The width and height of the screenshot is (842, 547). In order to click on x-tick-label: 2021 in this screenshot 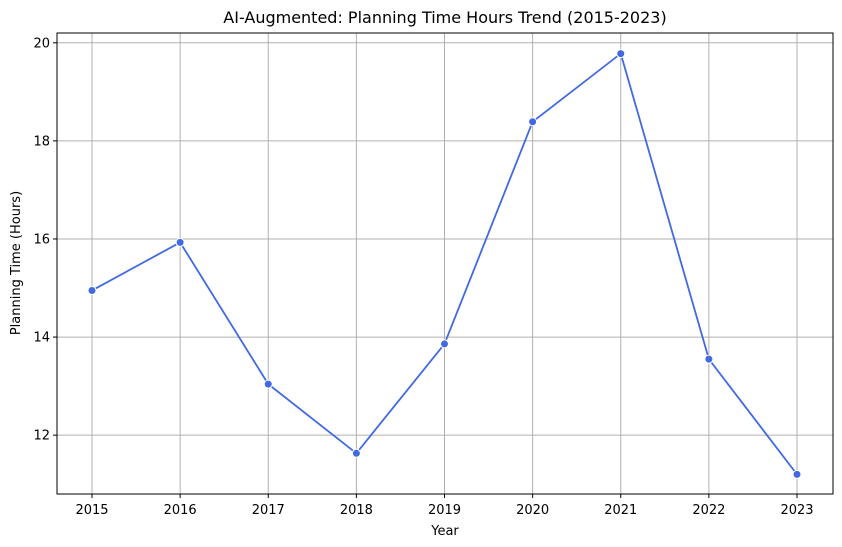, I will do `click(620, 510)`.